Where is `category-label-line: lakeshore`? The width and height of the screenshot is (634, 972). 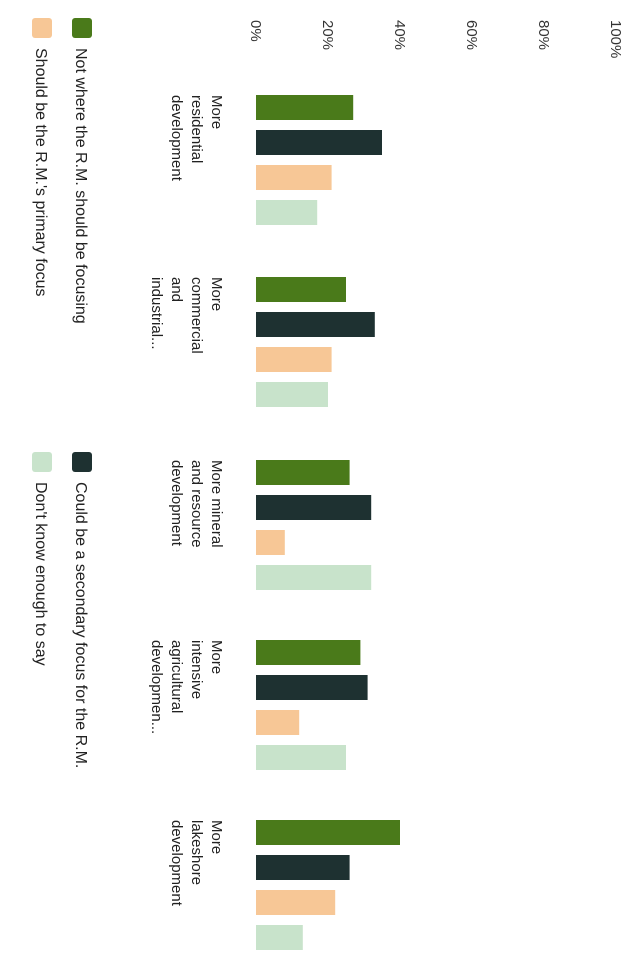 category-label-line: lakeshore is located at coordinates (196, 852).